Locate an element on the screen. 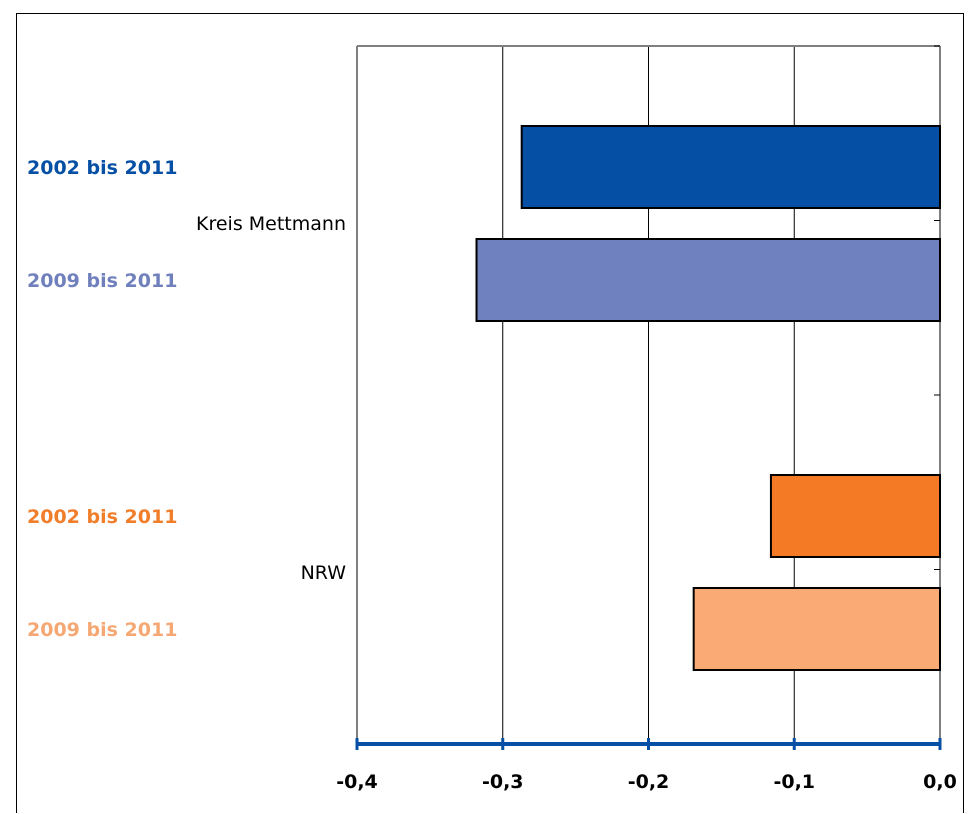 This screenshot has width=973, height=814. group-label: NRW is located at coordinates (324, 573).